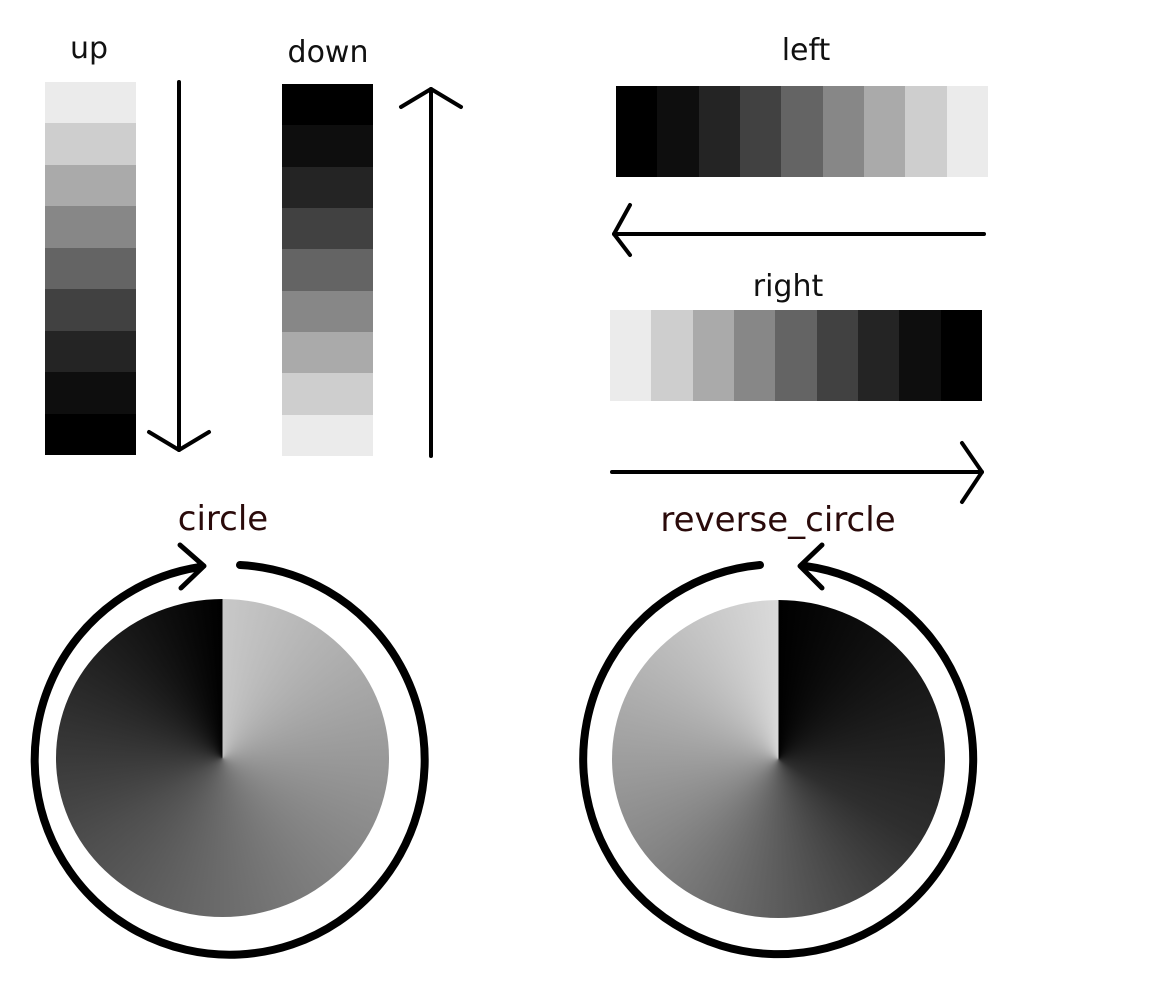  I want to click on gradient-strip-right, so click(796, 355).